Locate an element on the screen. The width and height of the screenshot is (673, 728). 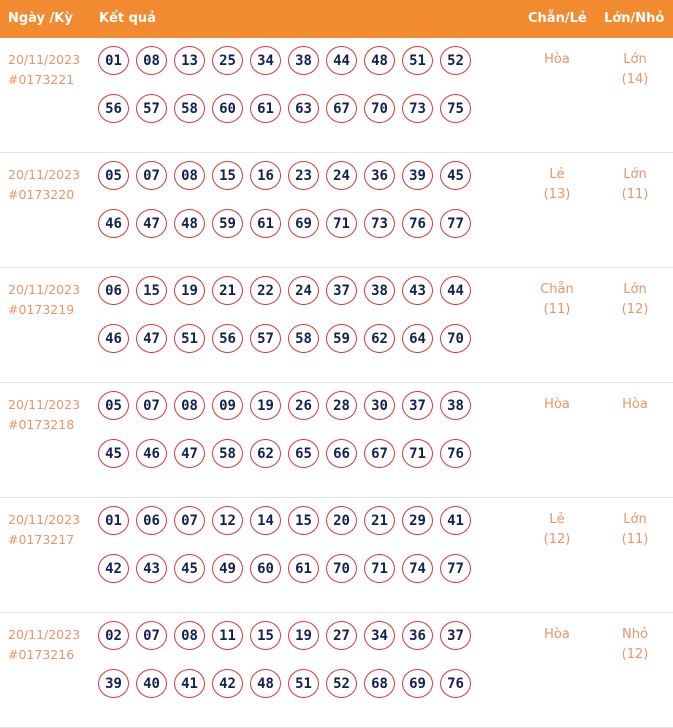
odd-even-count: (11) is located at coordinates (557, 309).